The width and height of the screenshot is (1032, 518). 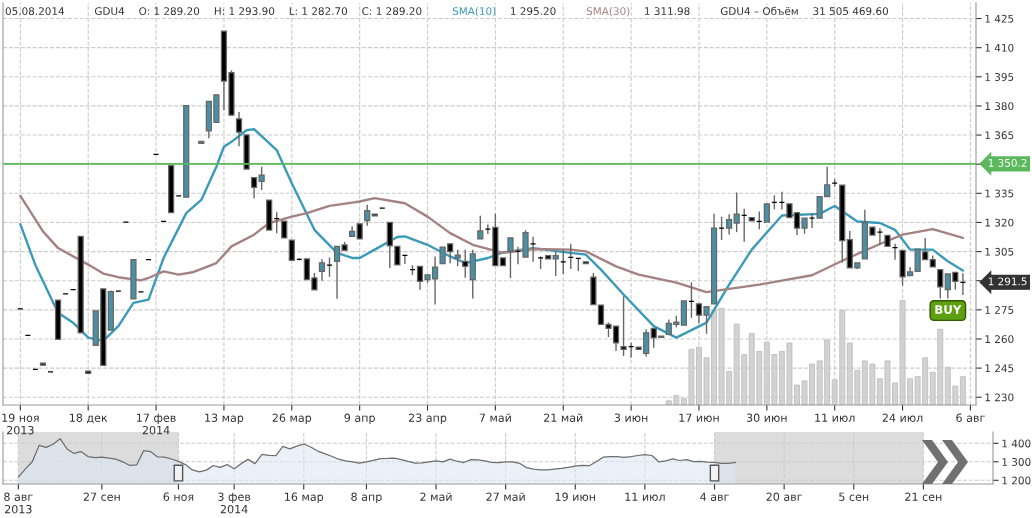 What do you see at coordinates (224, 419) in the screenshot?
I see `x-tick-label: 13 мар` at bounding box center [224, 419].